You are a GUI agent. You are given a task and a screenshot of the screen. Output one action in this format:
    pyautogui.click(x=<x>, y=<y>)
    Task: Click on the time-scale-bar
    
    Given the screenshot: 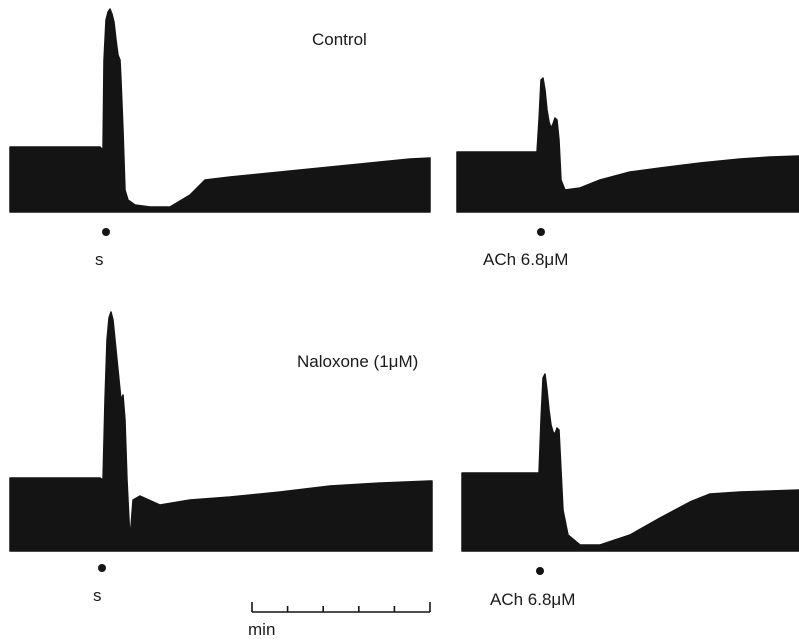 What is the action you would take?
    pyautogui.click(x=341, y=607)
    